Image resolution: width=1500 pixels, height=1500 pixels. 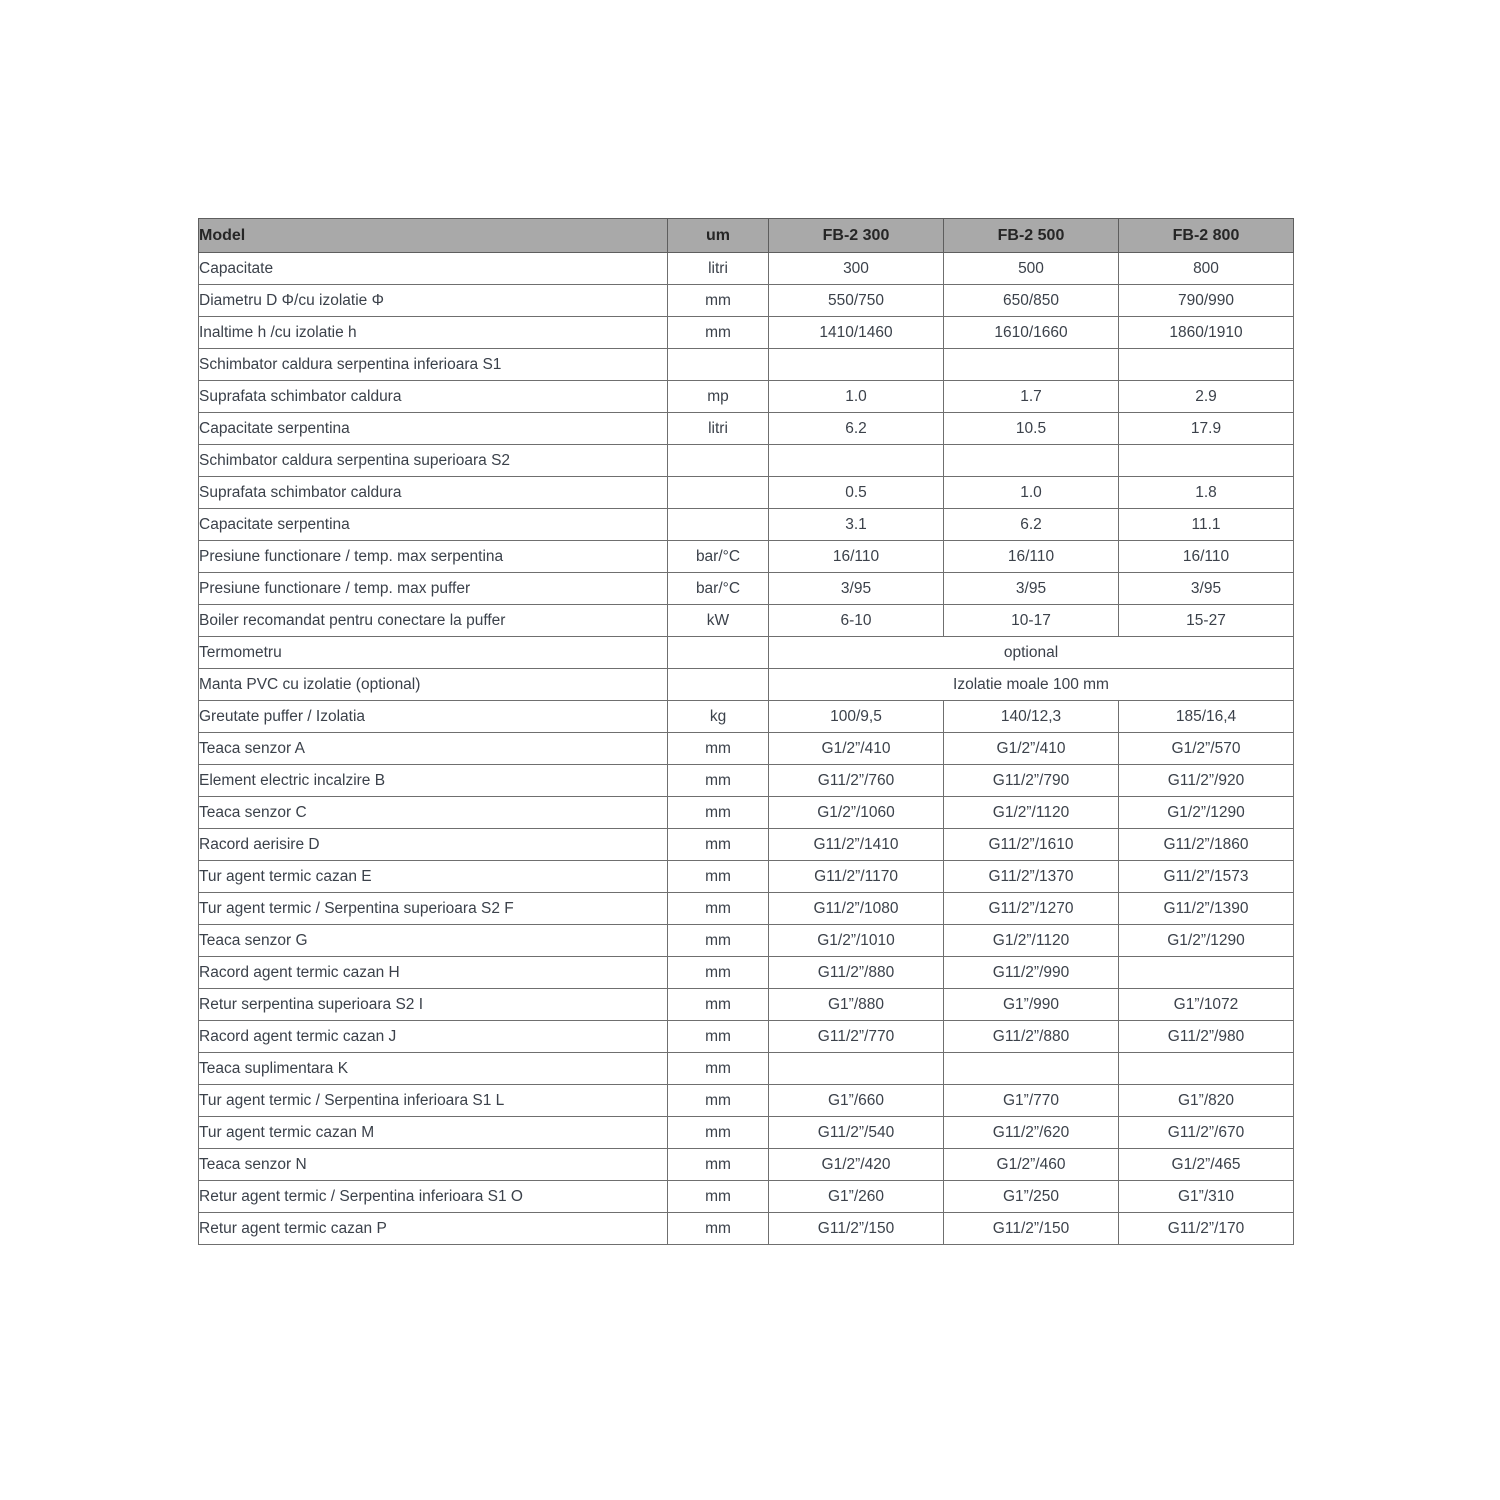 What do you see at coordinates (433, 268) in the screenshot?
I see `row-label: Capacitate` at bounding box center [433, 268].